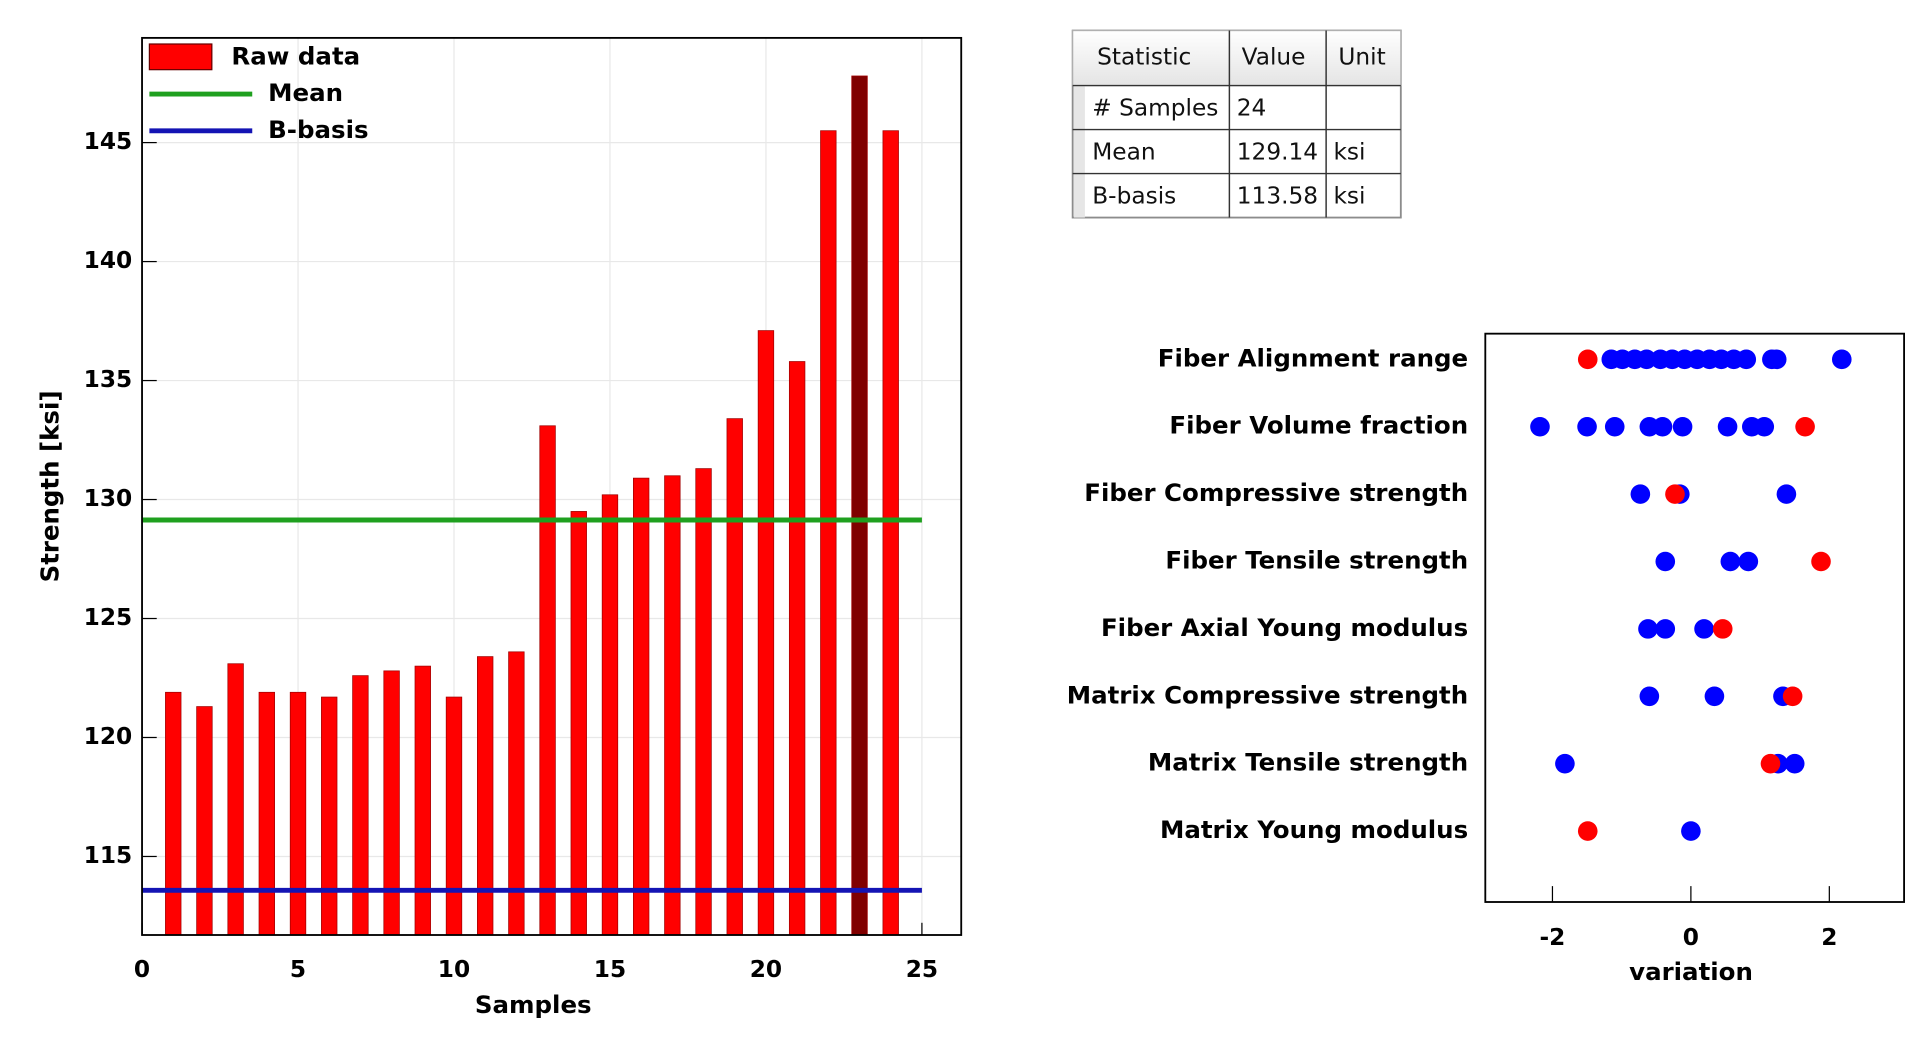 This screenshot has height=1045, width=1920. Describe the element at coordinates (180, 57) in the screenshot. I see `legend-swatch` at that location.